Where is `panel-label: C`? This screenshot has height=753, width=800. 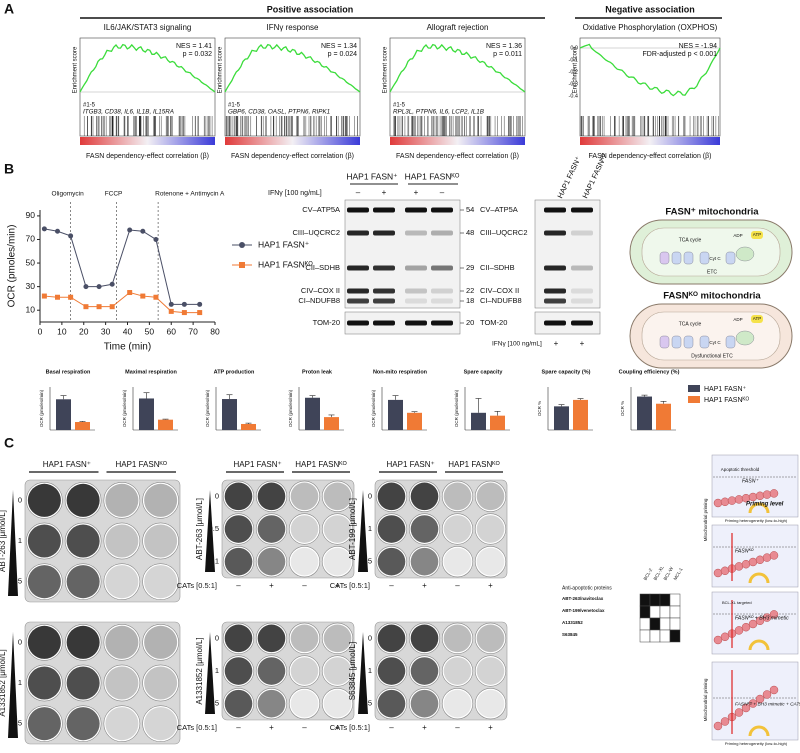 panel-label: C is located at coordinates (9, 443).